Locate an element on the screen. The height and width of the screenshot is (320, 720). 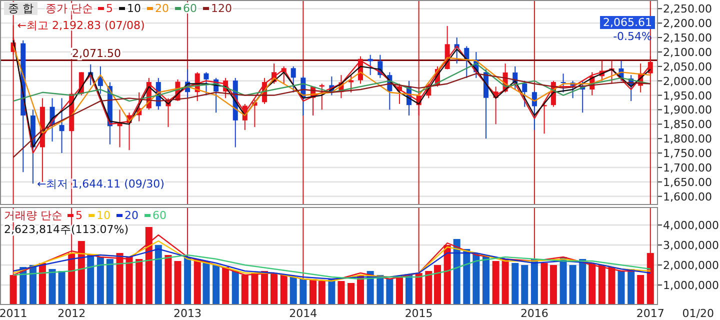
text: 01/20 is located at coordinates (698, 313).